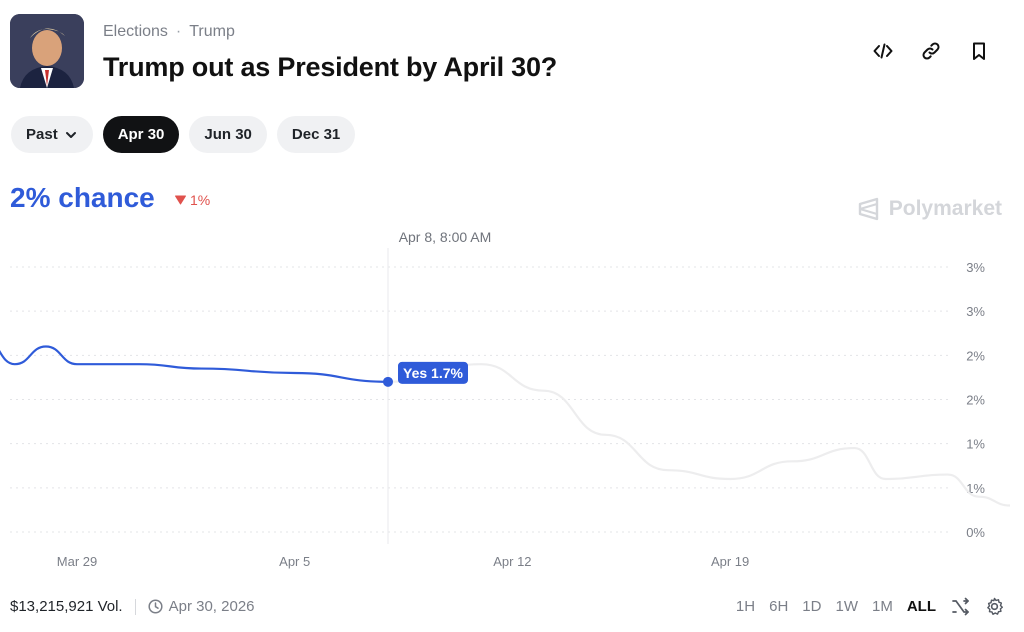 The height and width of the screenshot is (632, 1024). Describe the element at coordinates (445, 237) in the screenshot. I see `tooltip-date: Apr 8, 8:00 AM` at that location.